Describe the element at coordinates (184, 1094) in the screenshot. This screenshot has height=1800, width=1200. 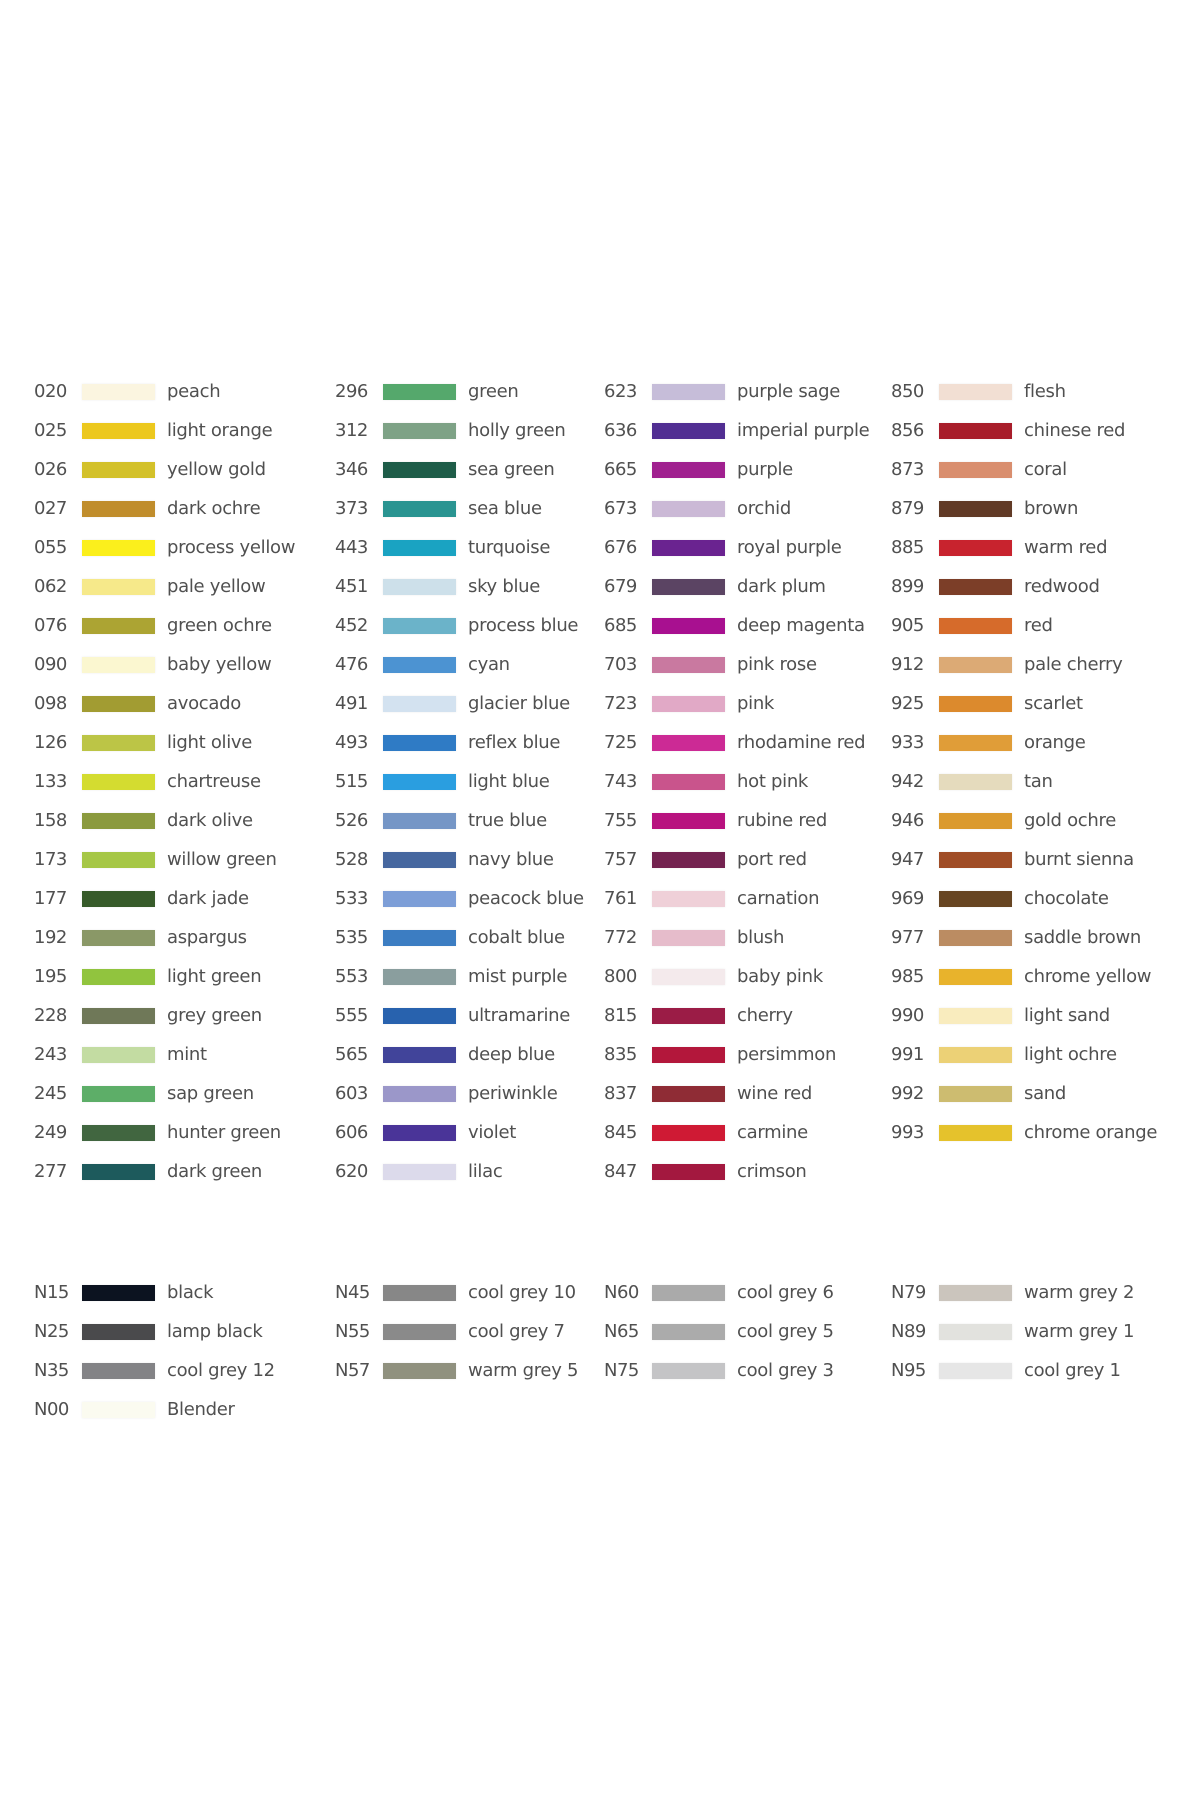
I see `color-entry: 245 sap green` at that location.